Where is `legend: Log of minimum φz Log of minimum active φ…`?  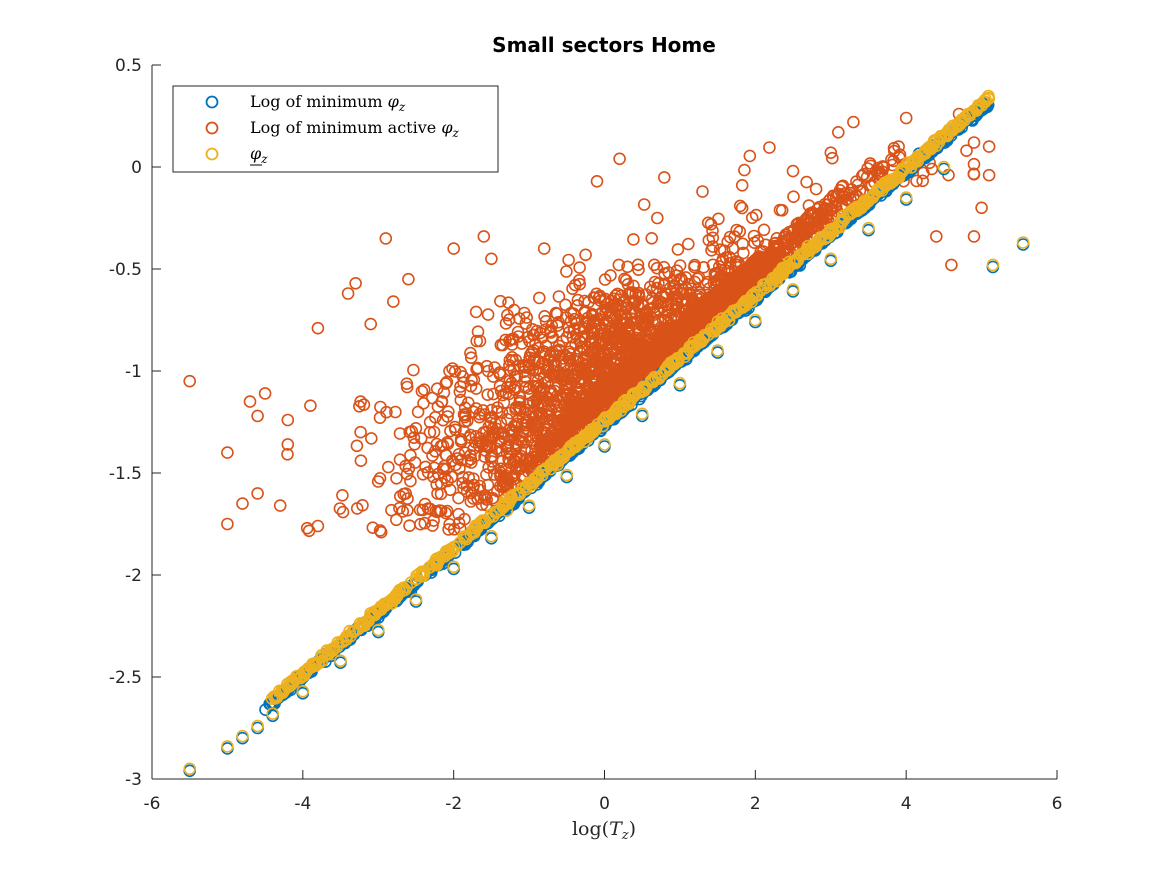
legend: Log of minimum φz Log of minimum active φ… is located at coordinates (335, 129).